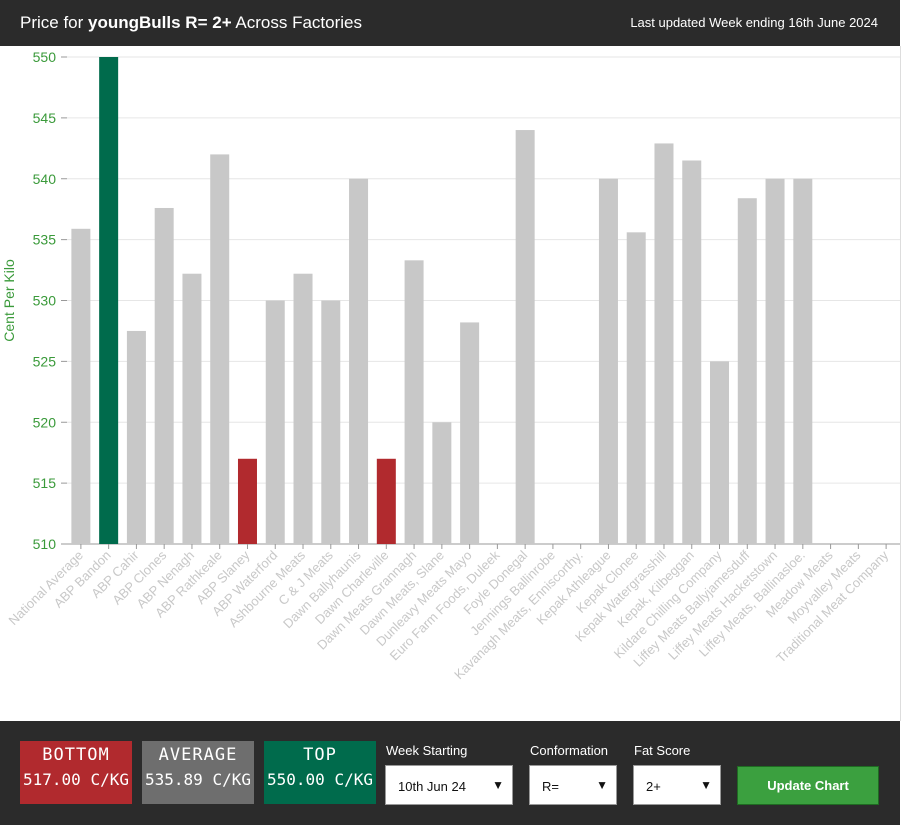 Image resolution: width=903 pixels, height=825 pixels. What do you see at coordinates (296, 22) in the screenshot?
I see `title-suffix: Across Factories` at bounding box center [296, 22].